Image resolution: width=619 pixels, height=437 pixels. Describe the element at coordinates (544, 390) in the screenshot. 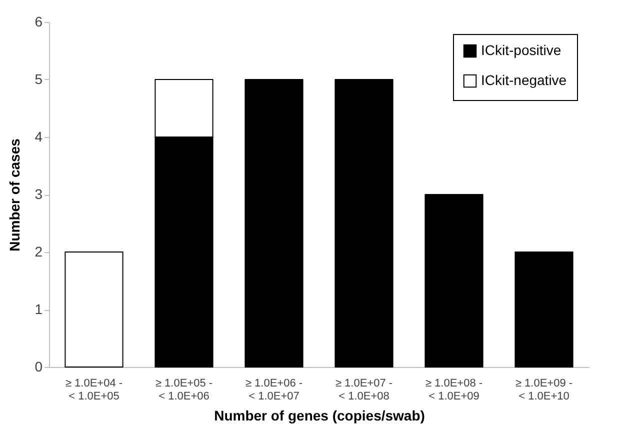

I see `x-tick-label: ≥ 1.0E+09 - < 1.0E+10` at that location.